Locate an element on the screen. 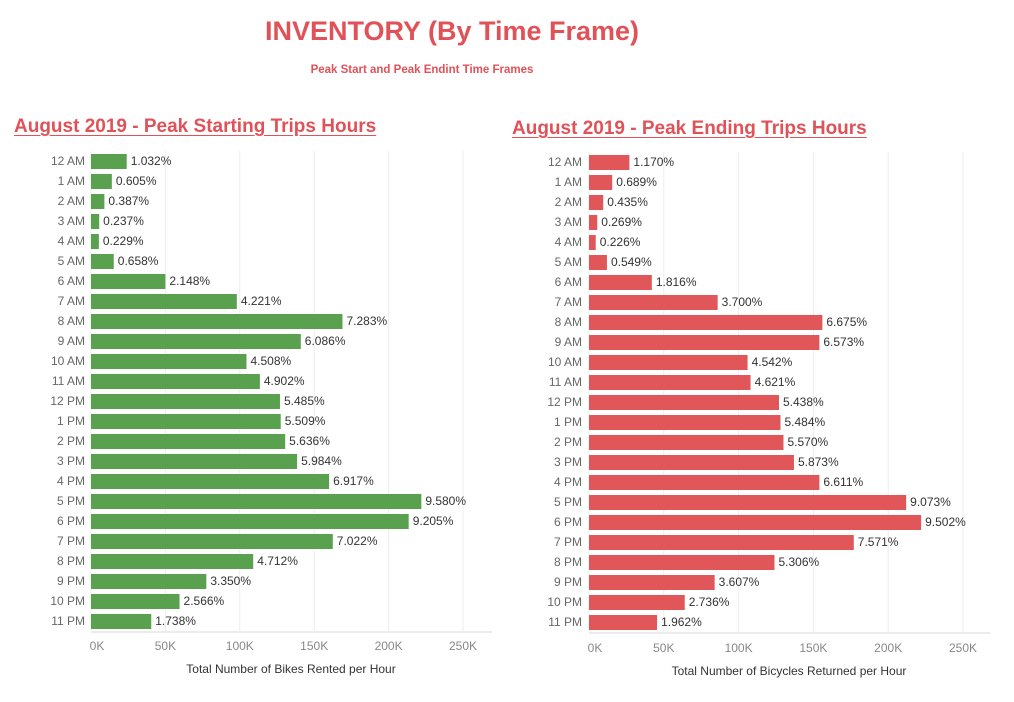 The height and width of the screenshot is (702, 1014). data-label: 7.571% is located at coordinates (878, 542).